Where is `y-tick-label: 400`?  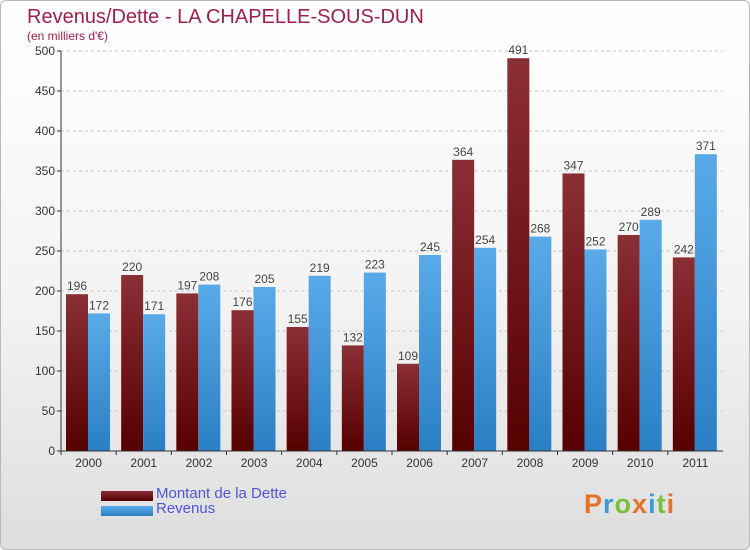 y-tick-label: 400 is located at coordinates (45, 131).